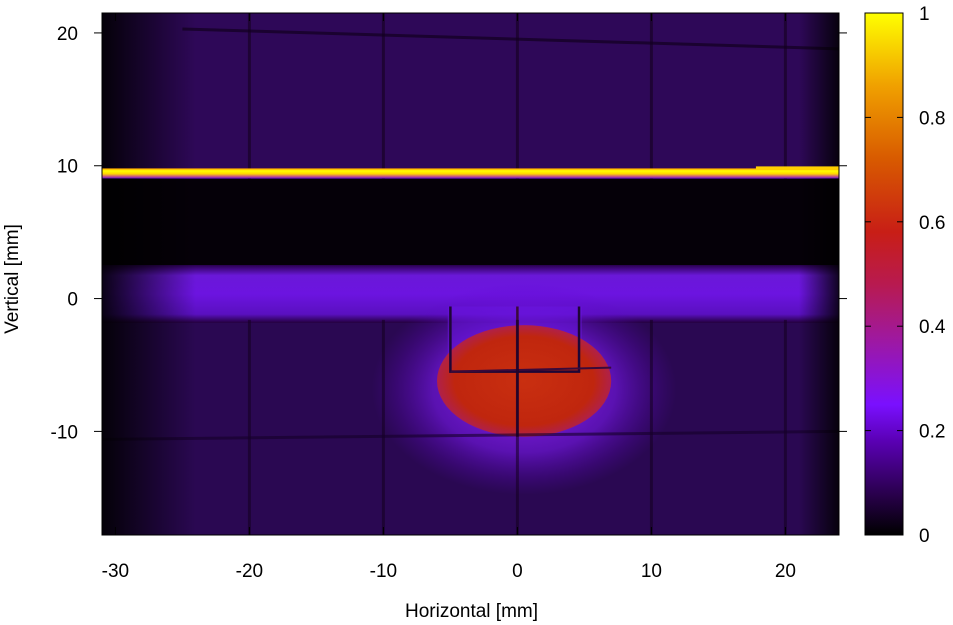 This screenshot has height=625, width=953. What do you see at coordinates (818, 274) in the screenshot?
I see `right-edge-shadow` at bounding box center [818, 274].